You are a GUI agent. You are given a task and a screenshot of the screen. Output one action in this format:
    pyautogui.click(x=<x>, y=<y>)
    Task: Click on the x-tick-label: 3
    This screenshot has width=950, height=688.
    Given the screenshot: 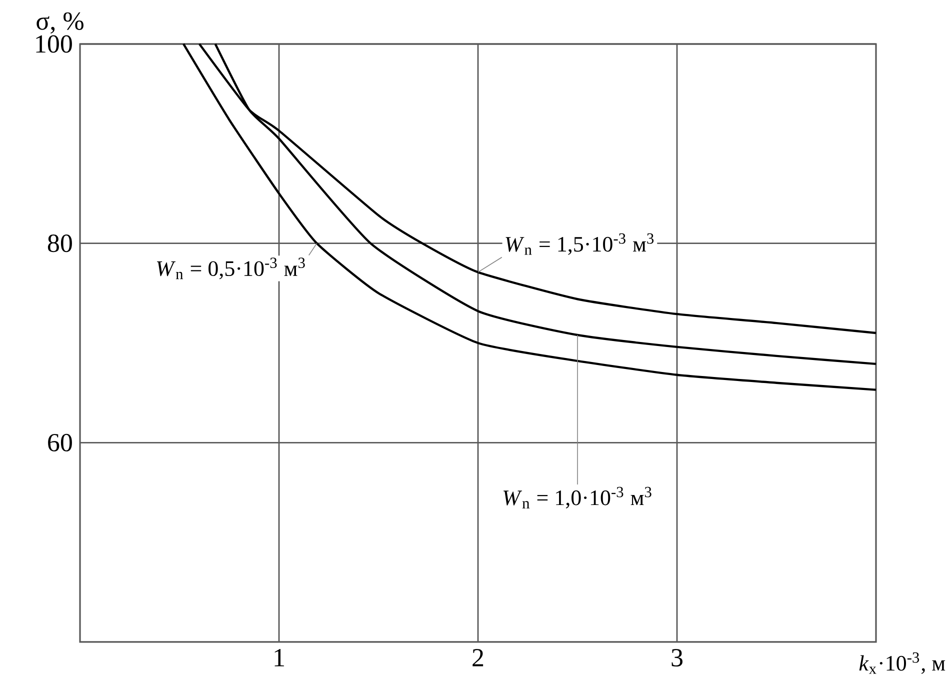 What is the action you would take?
    pyautogui.click(x=677, y=658)
    